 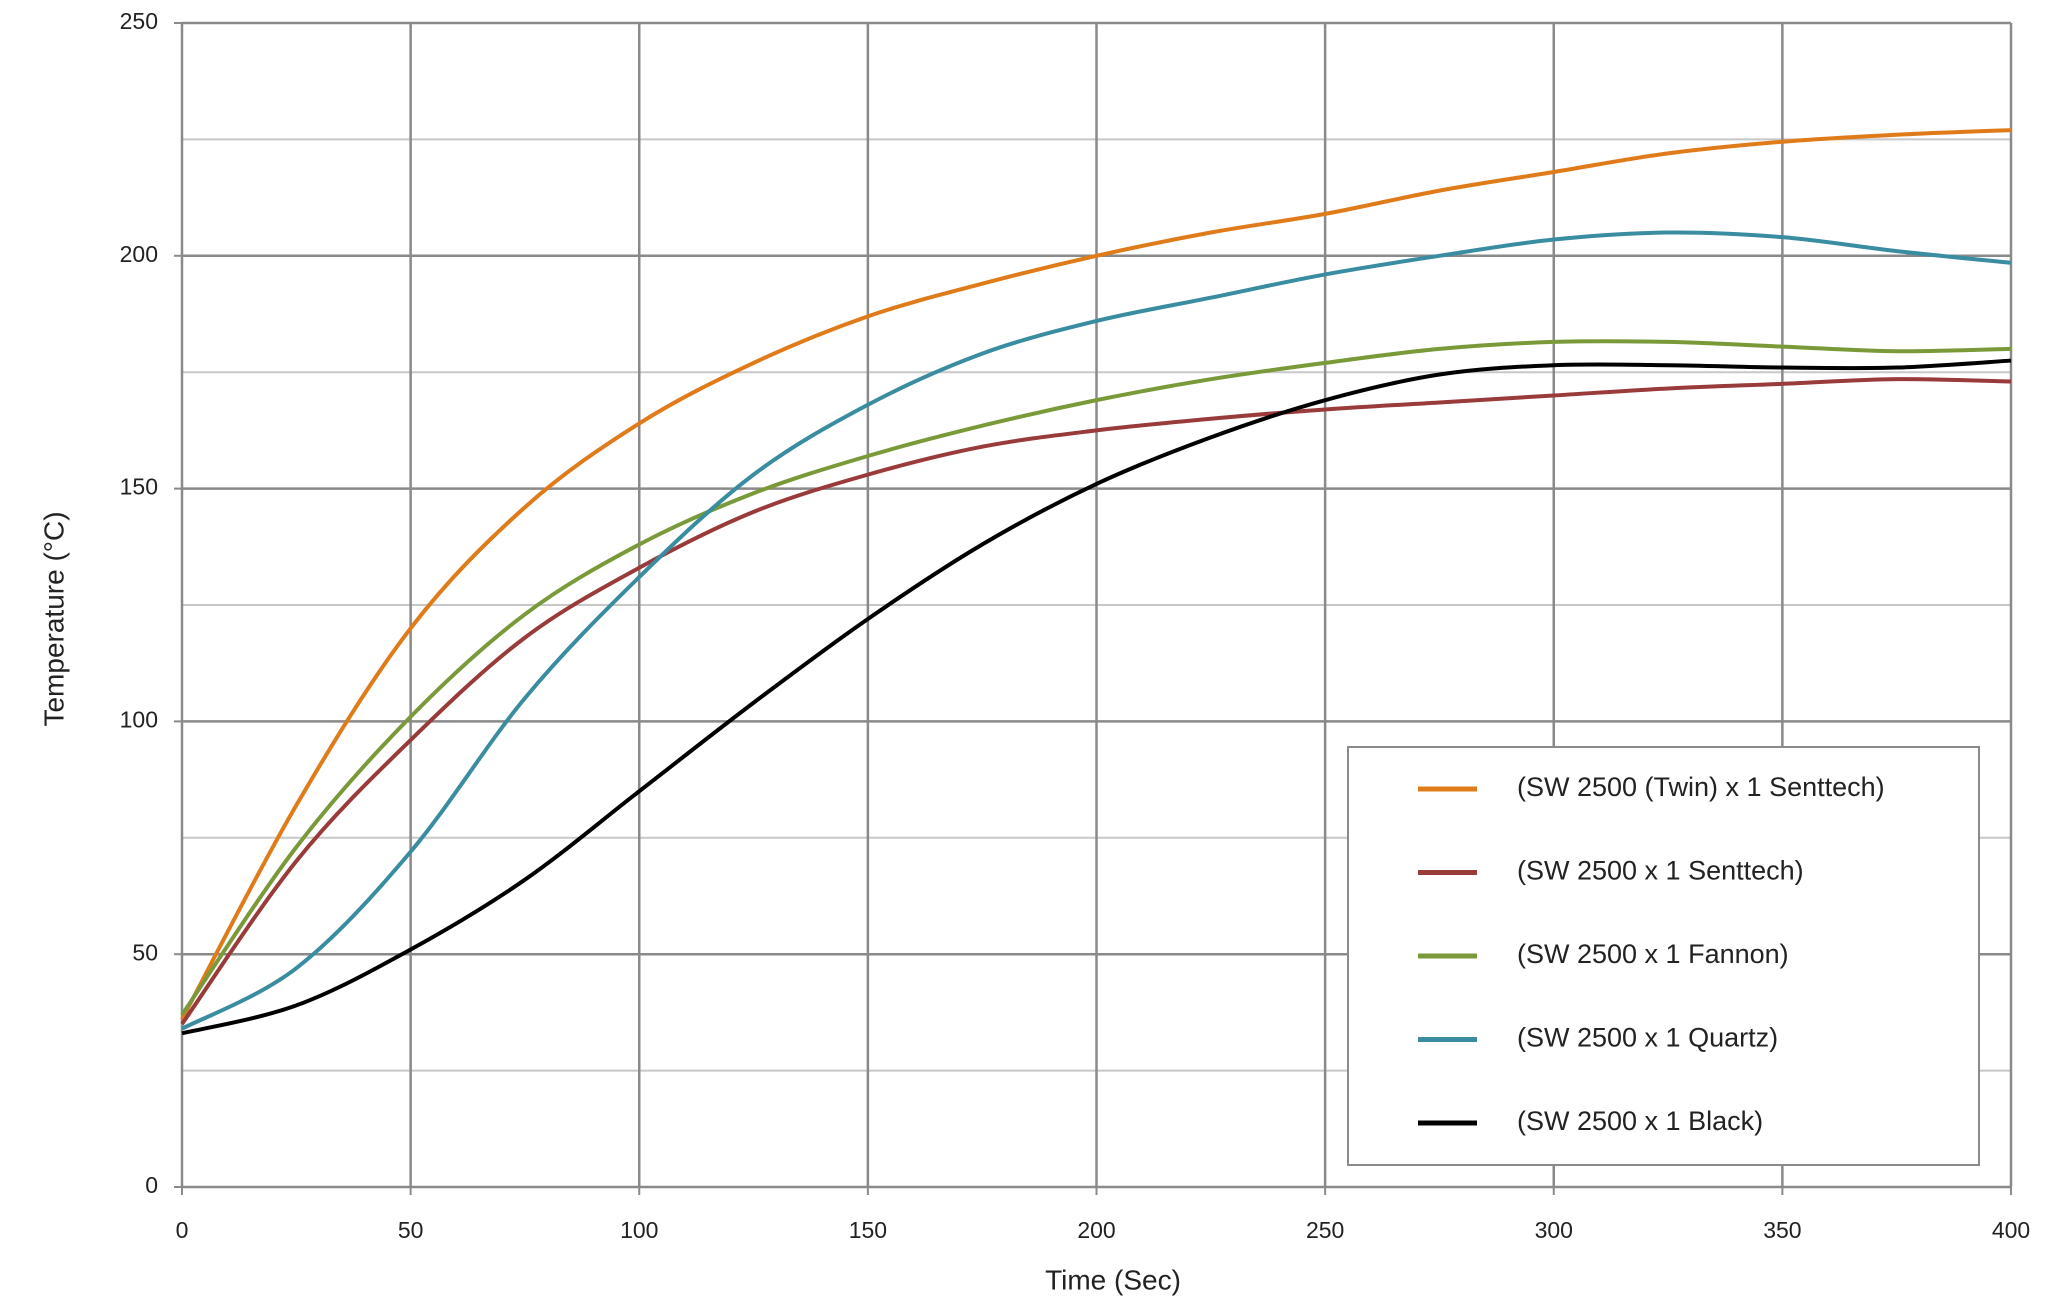 What do you see at coordinates (151, 1185) in the screenshot?
I see `y-tick-label: 0` at bounding box center [151, 1185].